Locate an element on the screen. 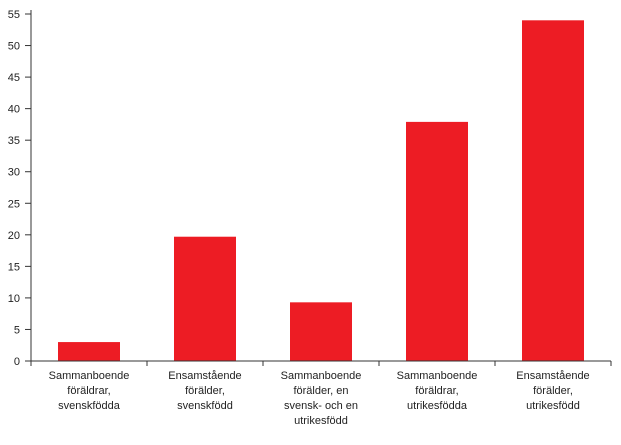  y-tick-label: 40 is located at coordinates (14, 110).